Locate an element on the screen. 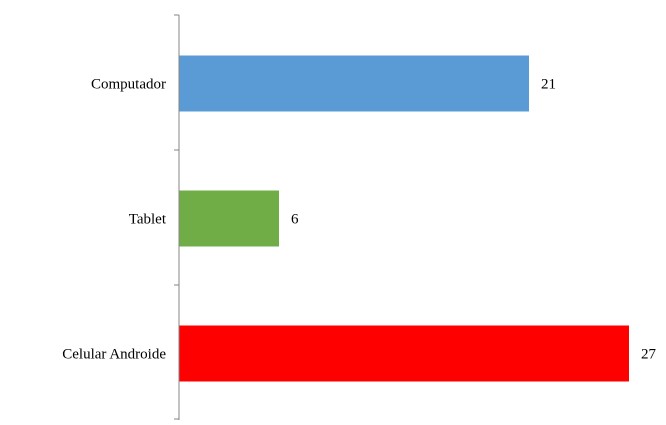 The height and width of the screenshot is (425, 666). bar-celular-androide is located at coordinates (404, 353).